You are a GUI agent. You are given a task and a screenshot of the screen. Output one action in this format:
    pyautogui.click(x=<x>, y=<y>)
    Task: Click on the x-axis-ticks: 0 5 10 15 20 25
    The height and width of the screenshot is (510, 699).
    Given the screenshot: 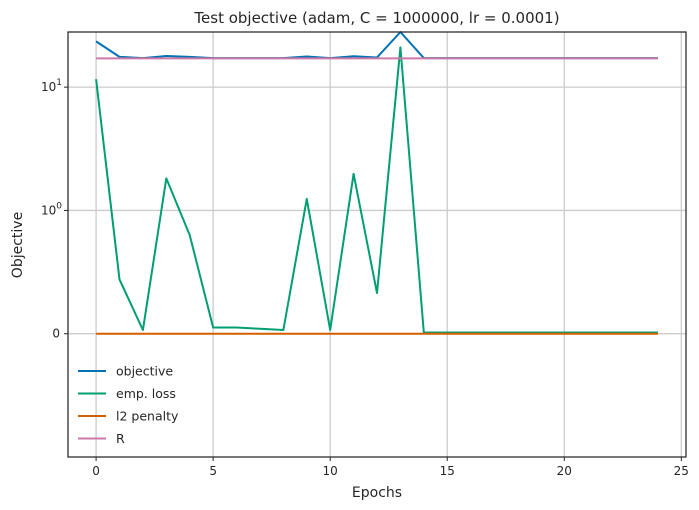 What is the action you would take?
    pyautogui.click(x=390, y=467)
    